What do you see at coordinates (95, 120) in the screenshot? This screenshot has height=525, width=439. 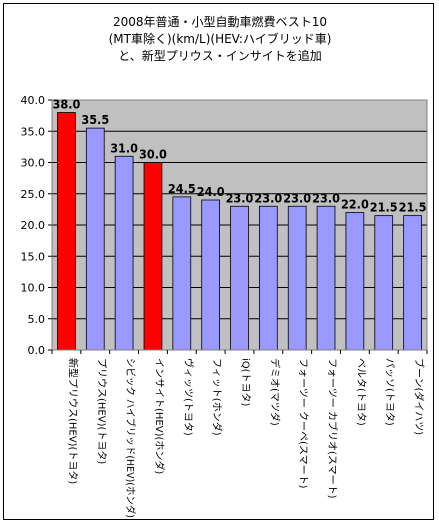 I see `data-label-1: 35.5` at bounding box center [95, 120].